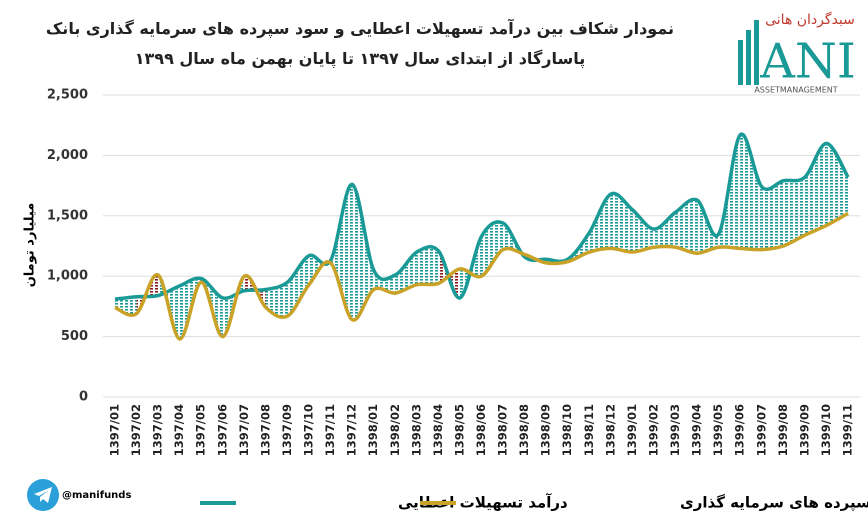  What do you see at coordinates (807, 62) in the screenshot?
I see `logo-mark: ANI` at bounding box center [807, 62].